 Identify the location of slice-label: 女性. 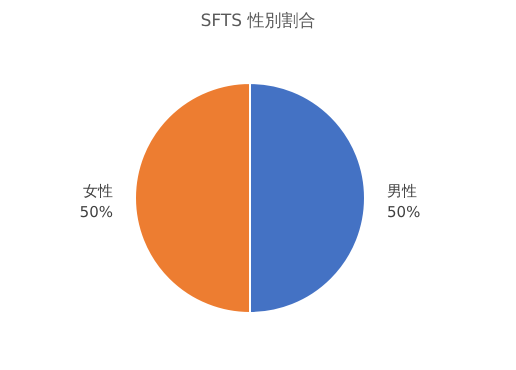
(98, 191).